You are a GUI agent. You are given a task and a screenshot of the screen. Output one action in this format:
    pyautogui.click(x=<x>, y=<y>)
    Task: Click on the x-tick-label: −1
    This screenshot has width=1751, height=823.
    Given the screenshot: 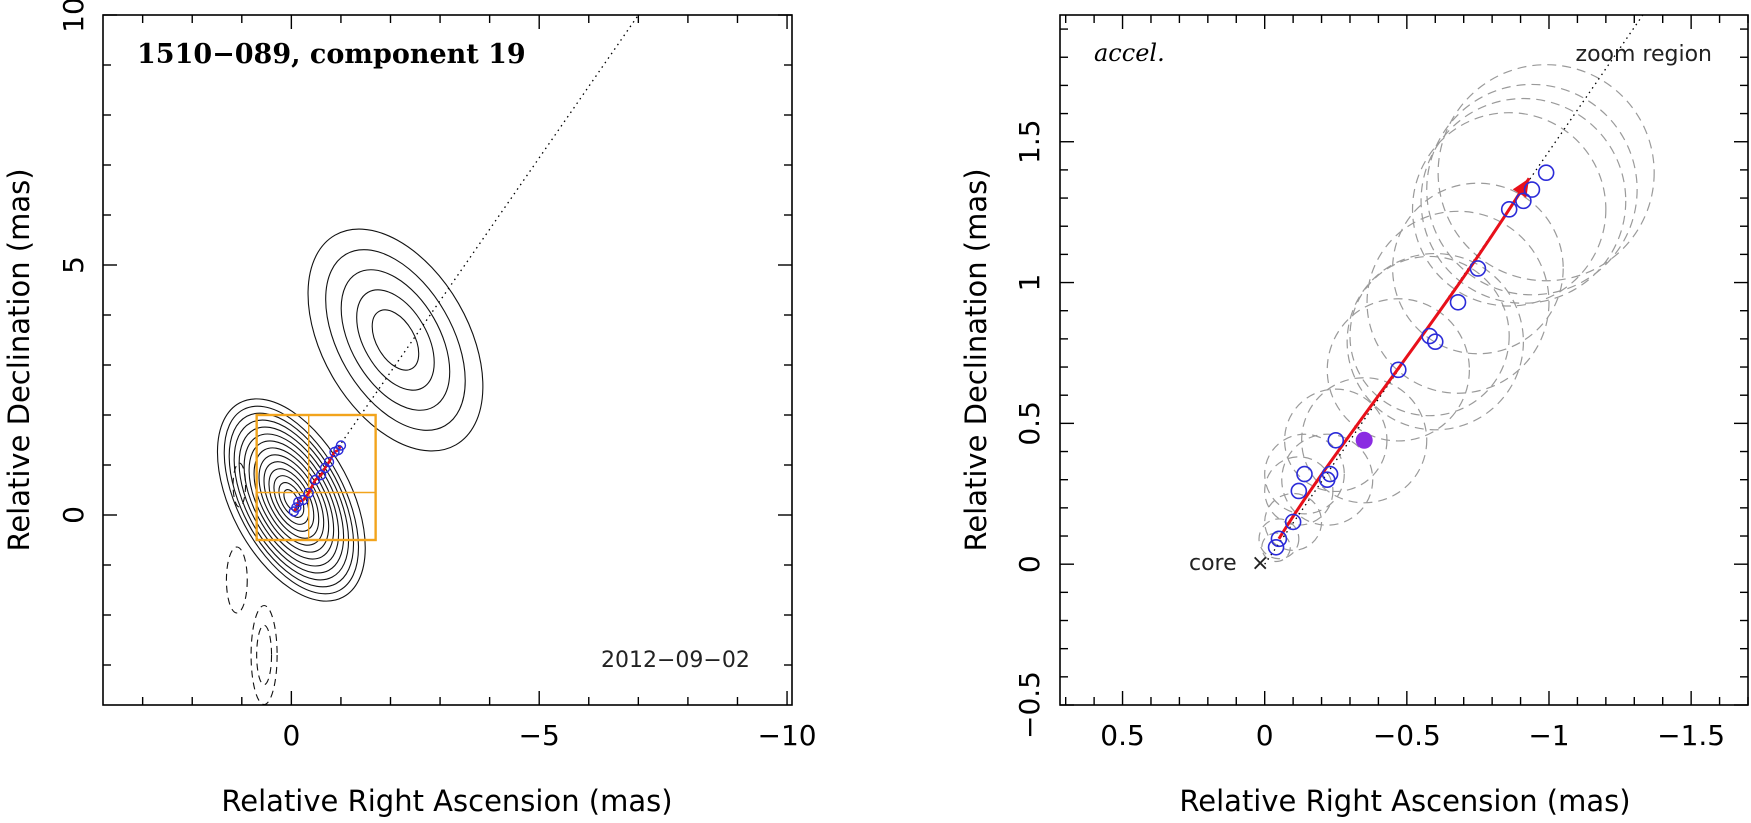 What is the action you would take?
    pyautogui.click(x=1548, y=735)
    